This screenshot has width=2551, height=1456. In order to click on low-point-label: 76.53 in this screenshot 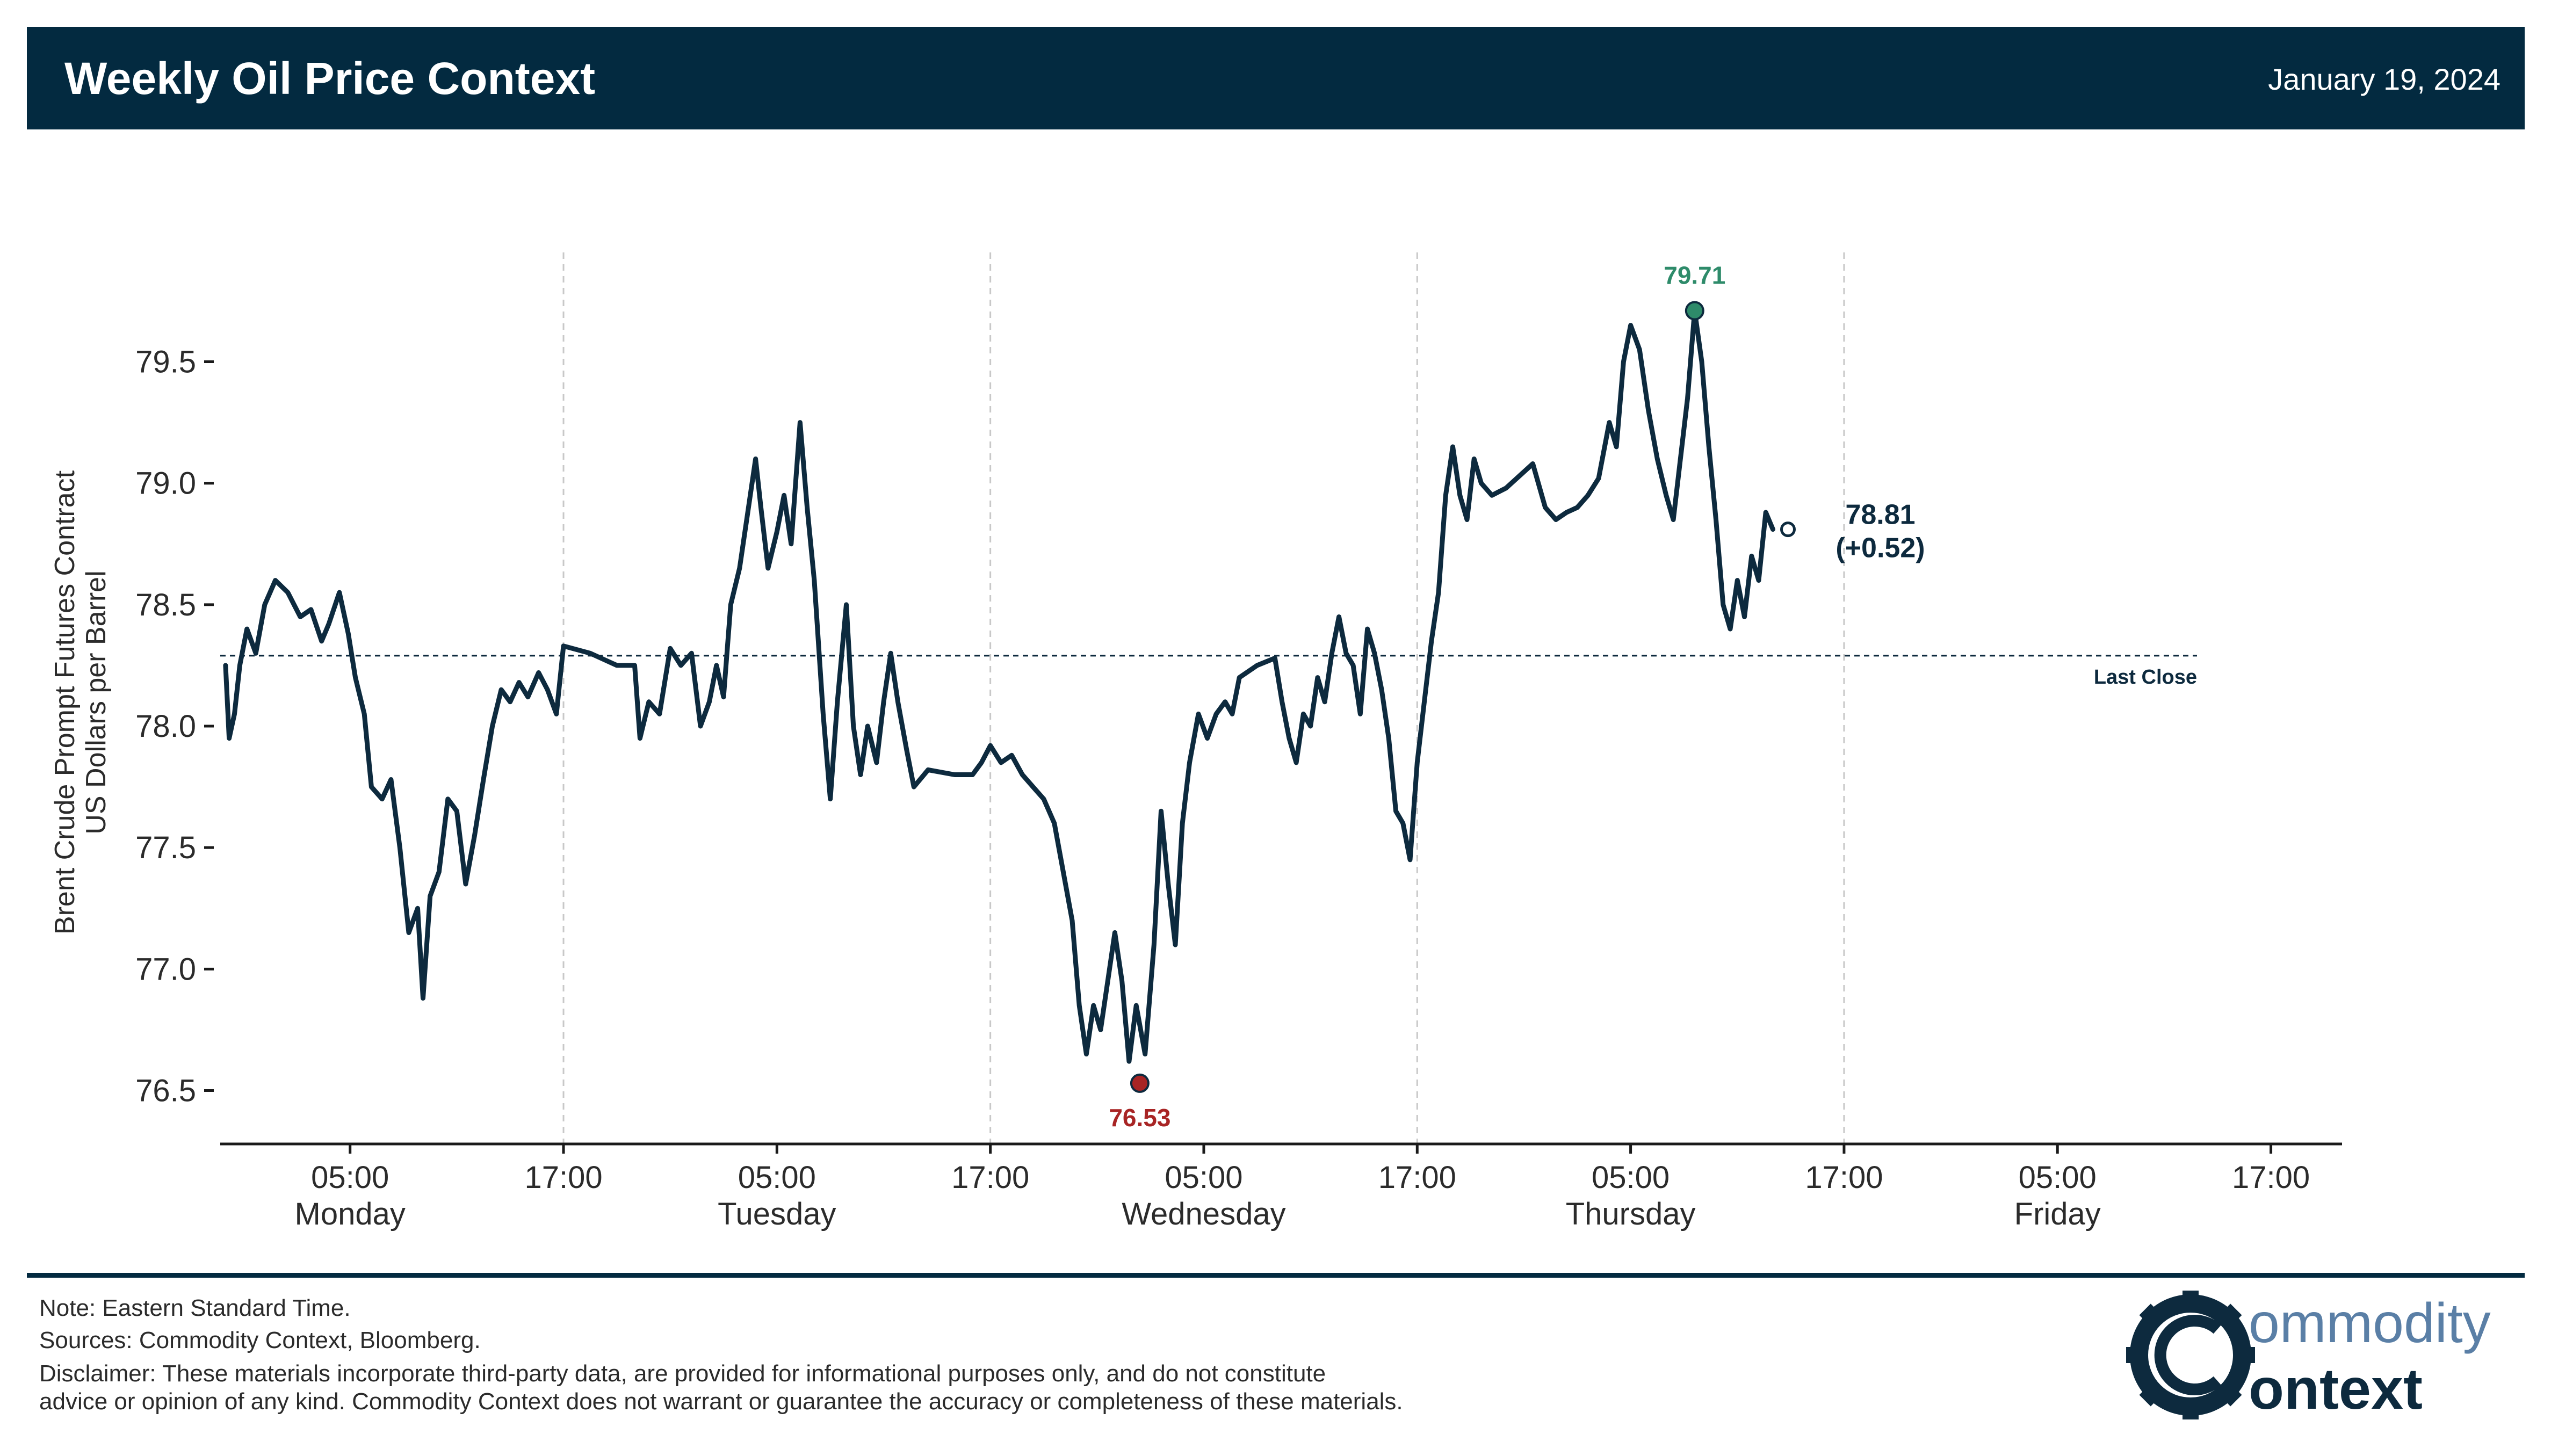, I will do `click(1139, 1118)`.